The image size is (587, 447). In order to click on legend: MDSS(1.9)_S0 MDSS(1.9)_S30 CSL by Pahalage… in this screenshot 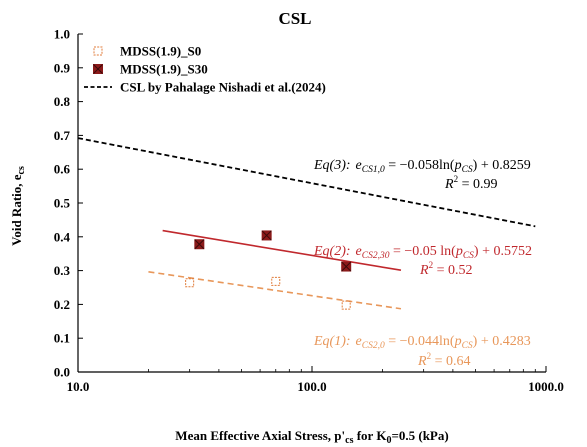, I will do `click(205, 69)`.